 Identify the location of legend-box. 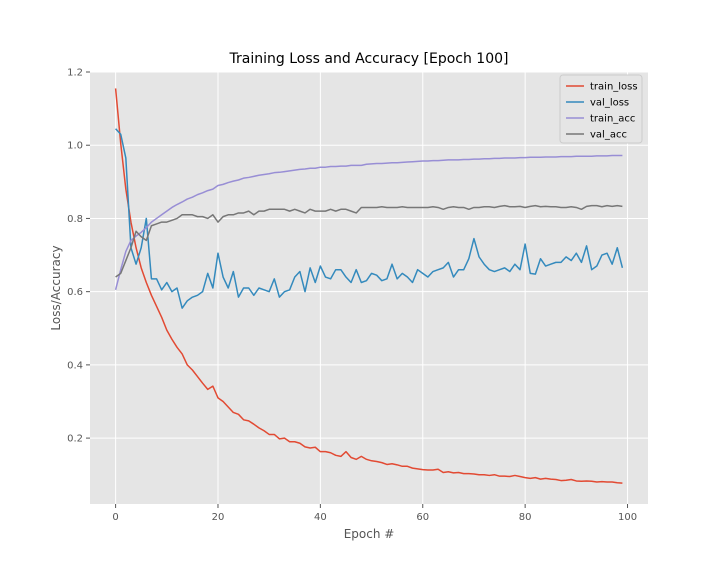
(601, 109).